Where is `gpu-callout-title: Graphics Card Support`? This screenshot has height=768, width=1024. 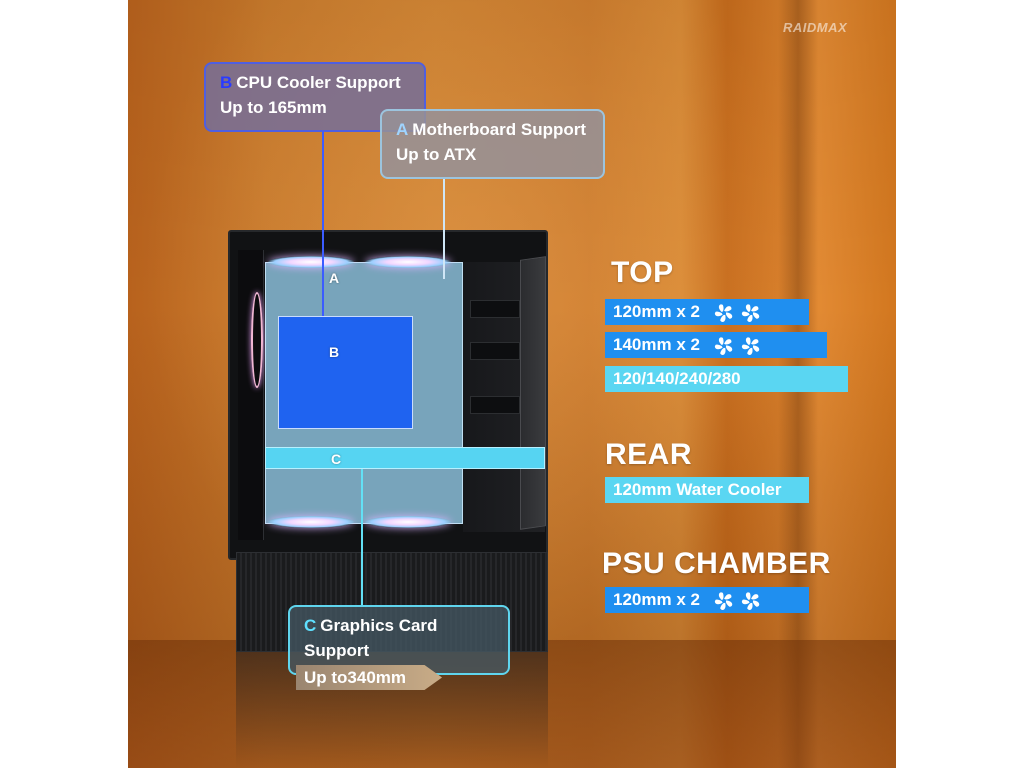
gpu-callout-title: Graphics Card Support is located at coordinates (371, 638).